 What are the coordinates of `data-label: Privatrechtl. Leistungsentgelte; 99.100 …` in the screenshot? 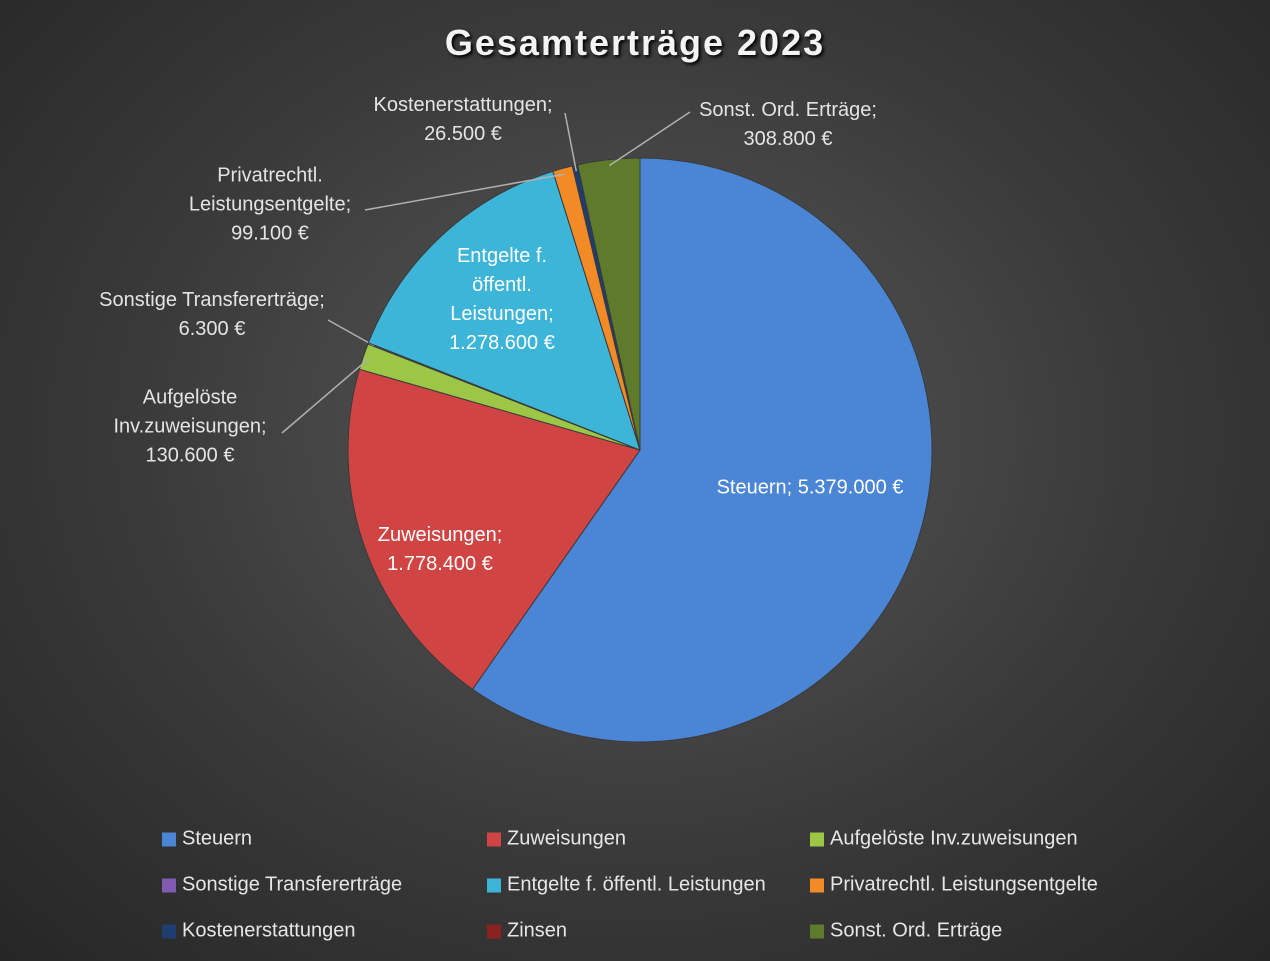 It's located at (270, 204).